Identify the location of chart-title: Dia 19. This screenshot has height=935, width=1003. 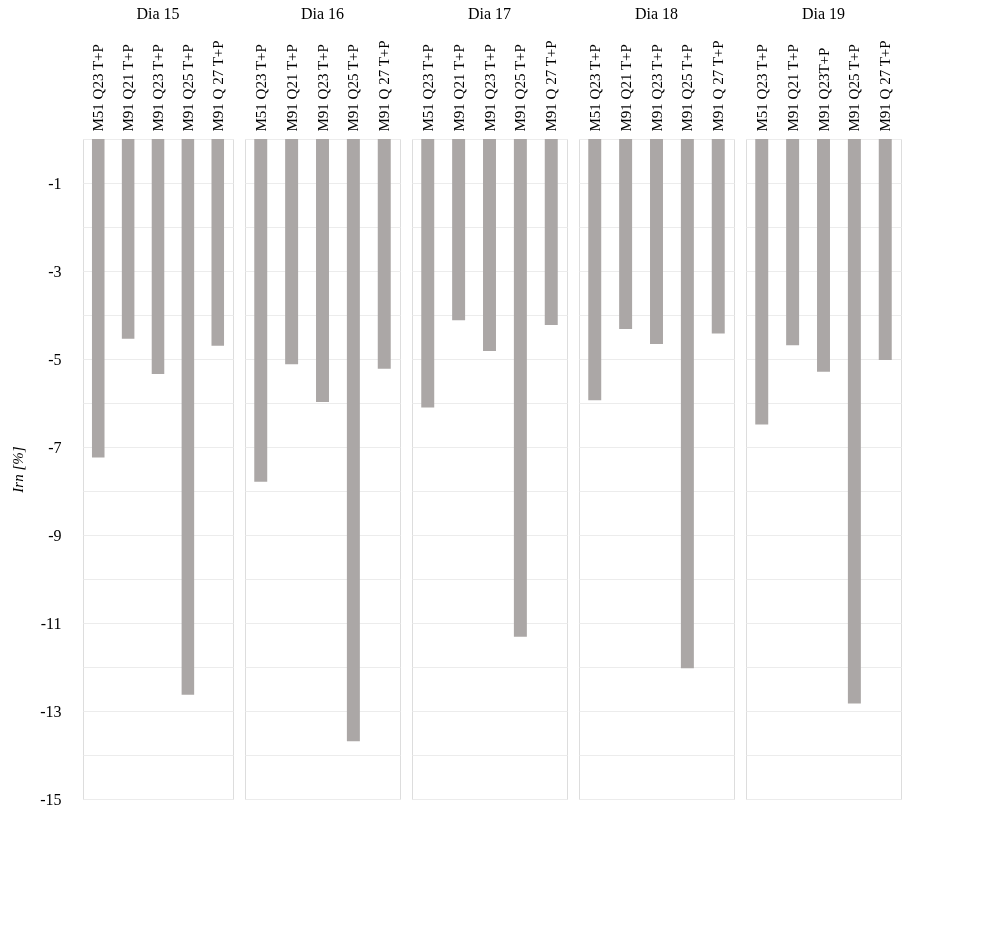
(823, 13).